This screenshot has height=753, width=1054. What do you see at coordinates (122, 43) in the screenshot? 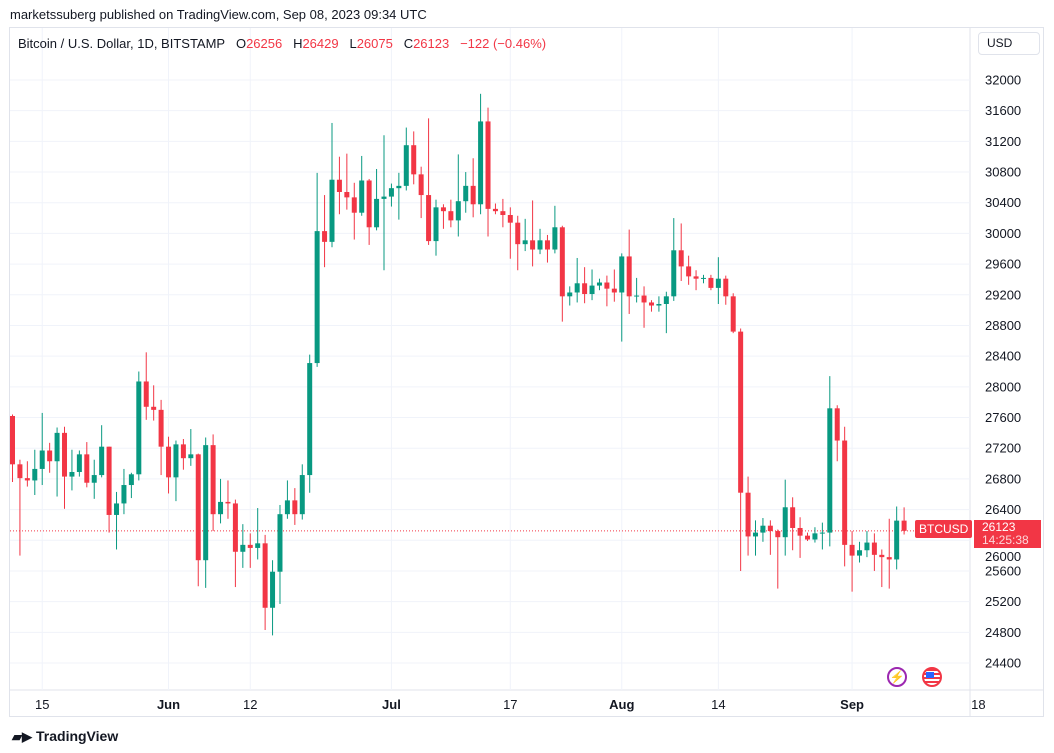
I see `symbol-title: Bitcoin / U.S. Dollar, 1D, BITSTAMP` at bounding box center [122, 43].